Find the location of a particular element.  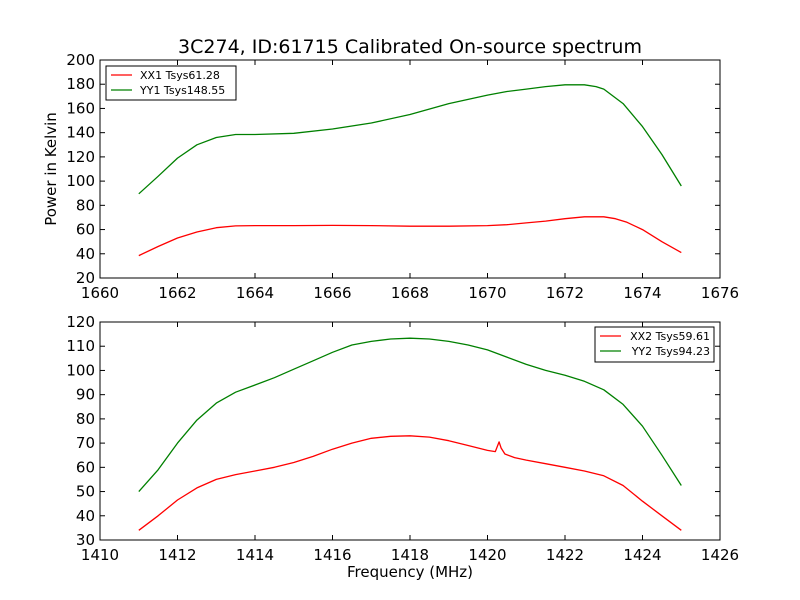

legend-label: XX2 Tsys59.61 is located at coordinates (670, 336).